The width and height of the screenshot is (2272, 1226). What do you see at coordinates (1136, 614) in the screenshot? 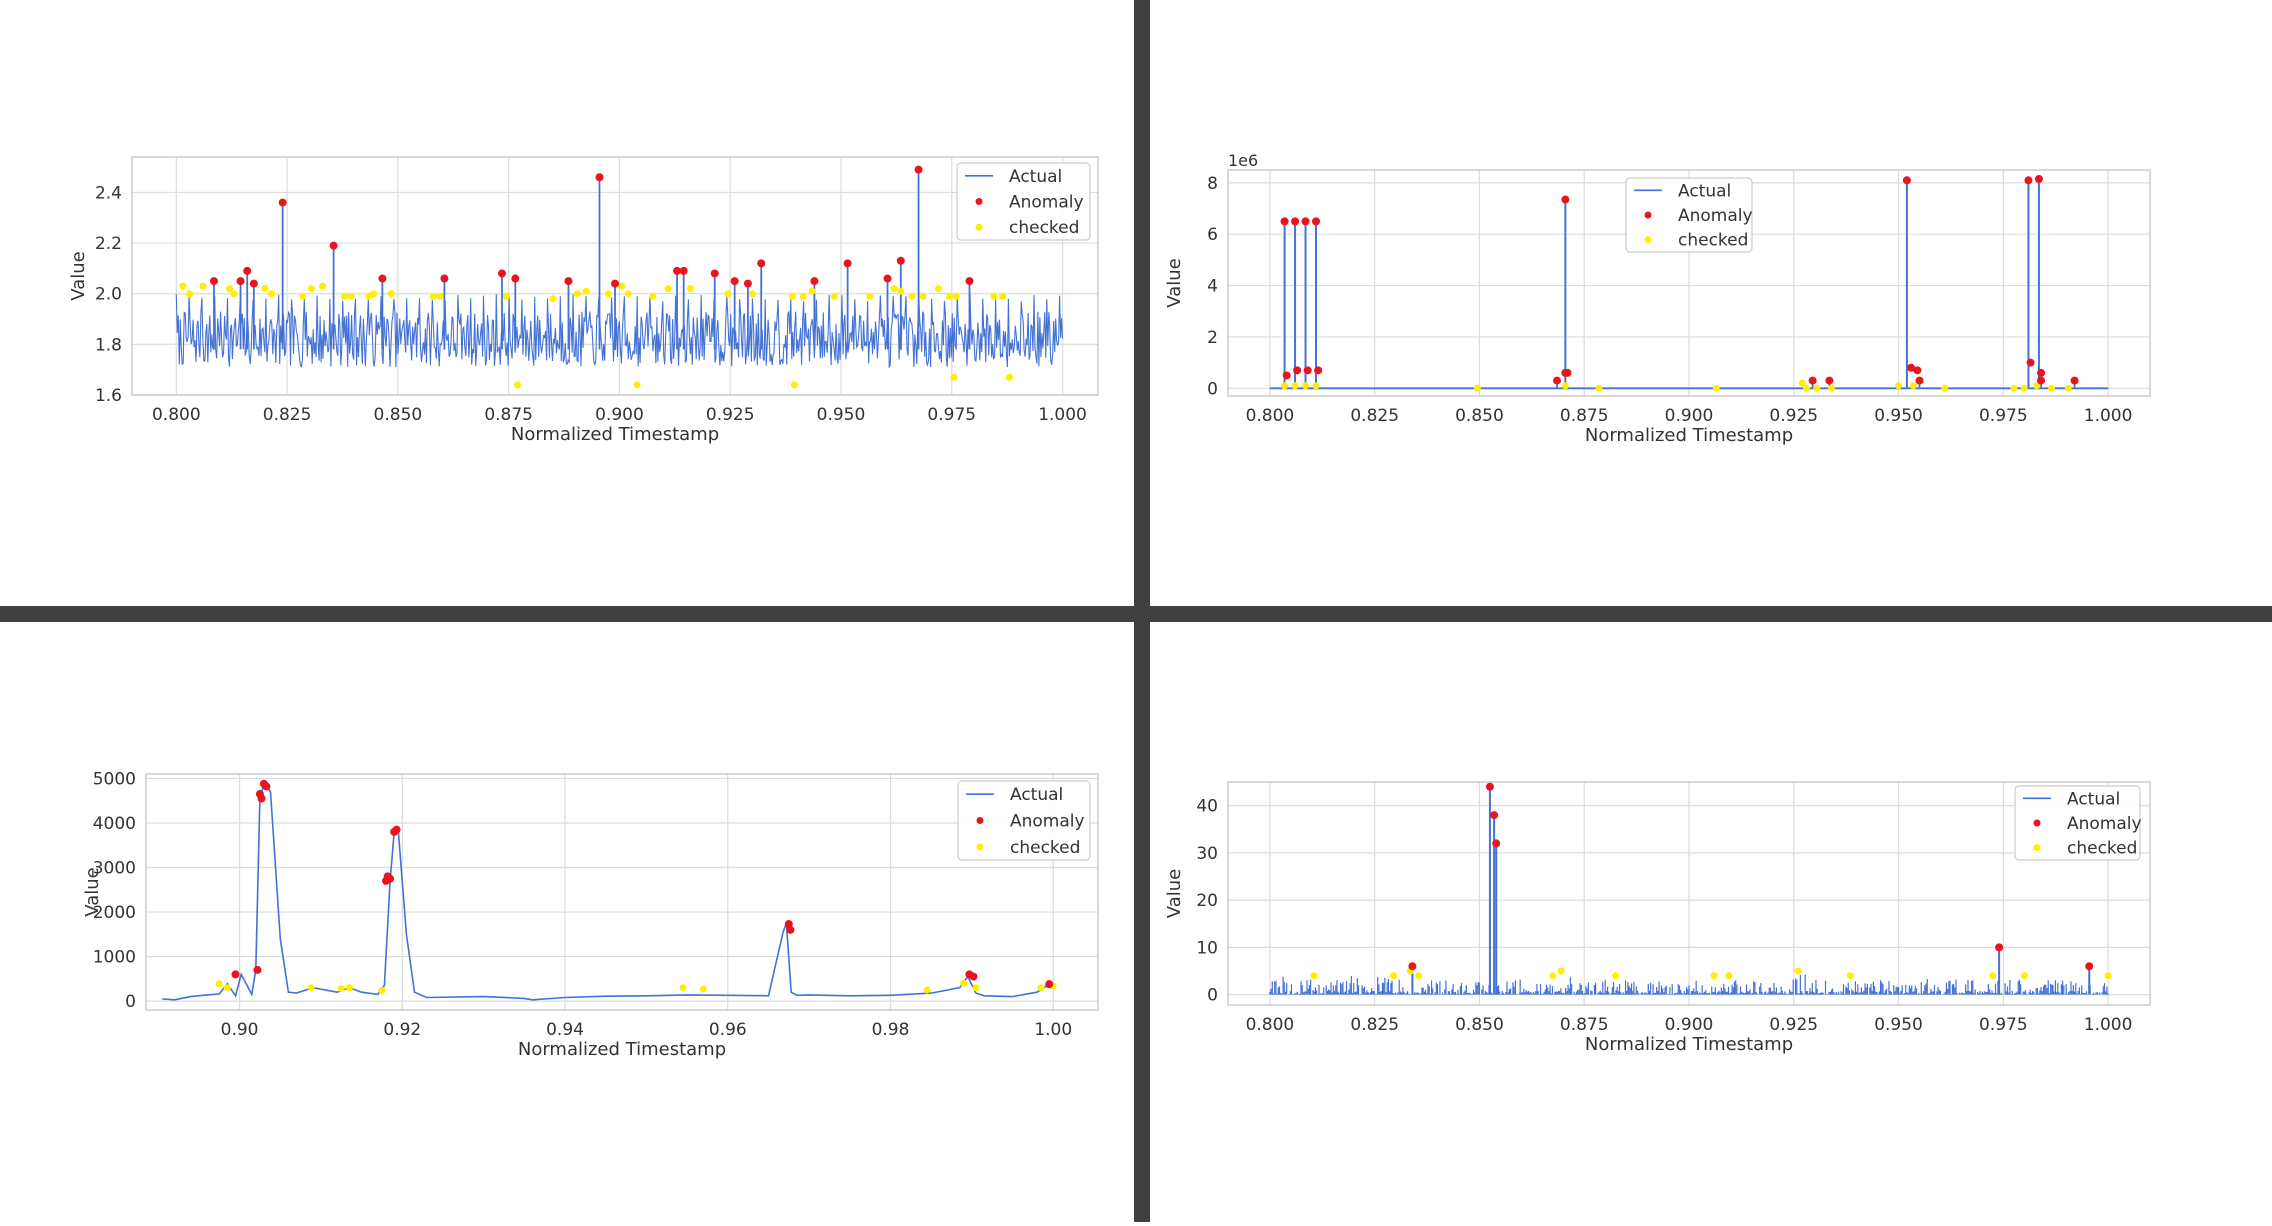
I see `horizontal-divider` at bounding box center [1136, 614].